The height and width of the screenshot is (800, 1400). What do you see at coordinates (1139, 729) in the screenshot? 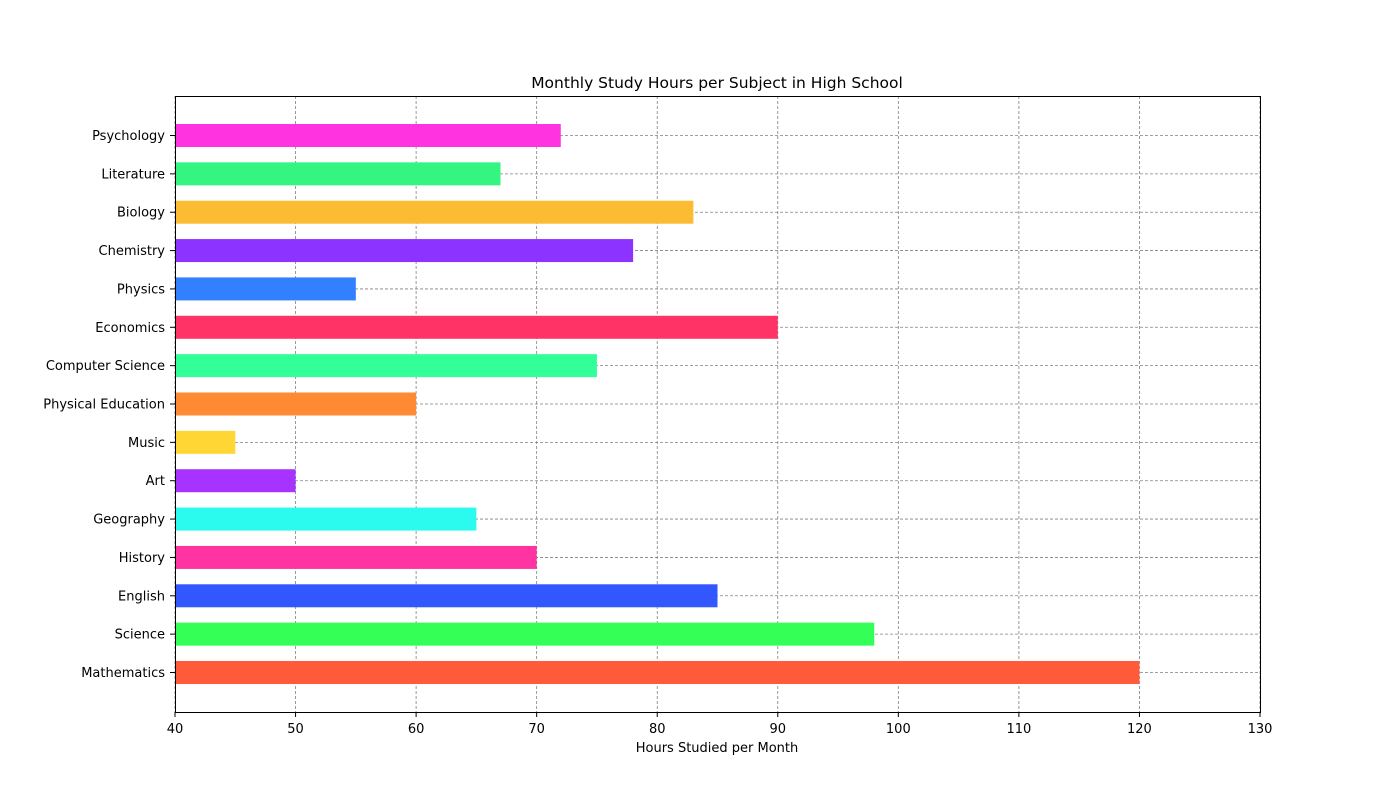
I see `x-tick-label: 120` at bounding box center [1139, 729].